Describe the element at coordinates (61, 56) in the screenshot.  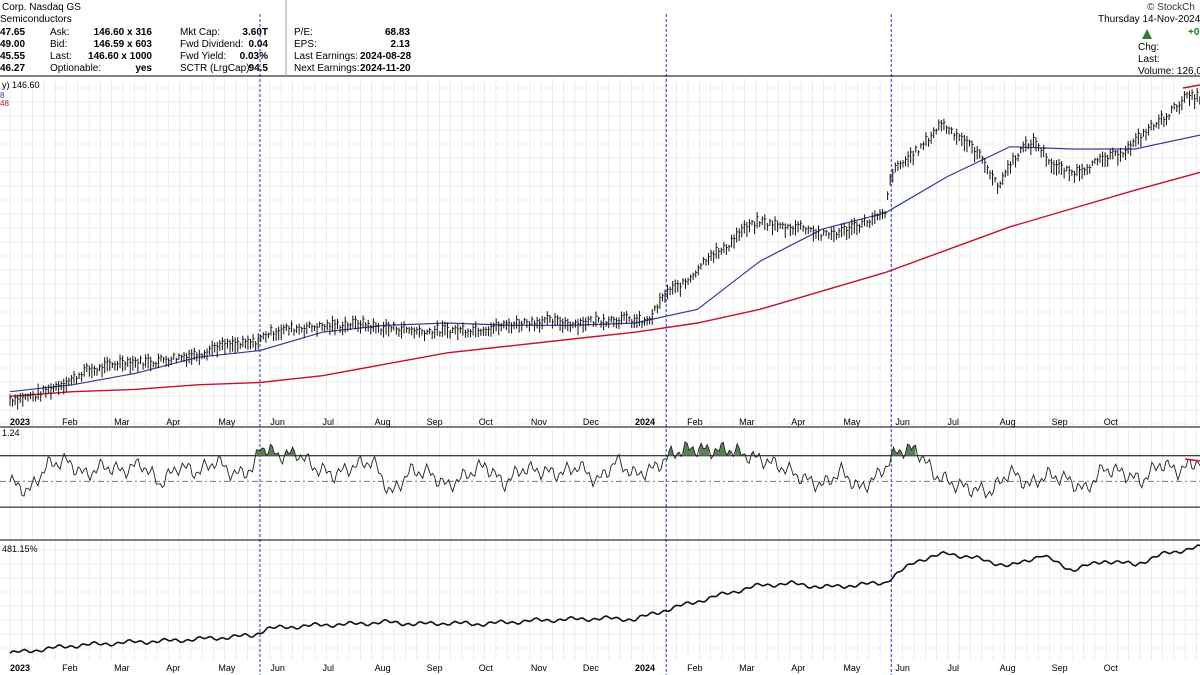
I see `header-field-label: Last:` at that location.